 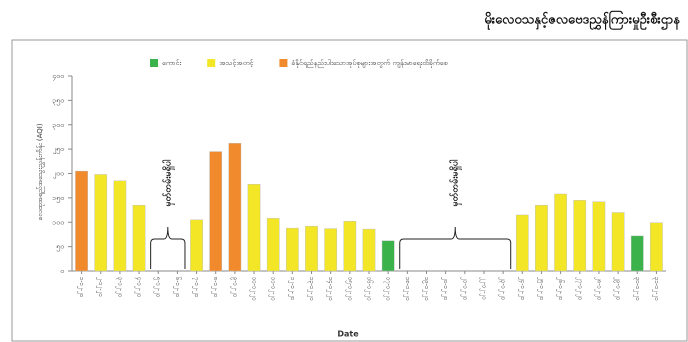 I want to click on y-tick-label: ၃၀၀, so click(x=58, y=125).